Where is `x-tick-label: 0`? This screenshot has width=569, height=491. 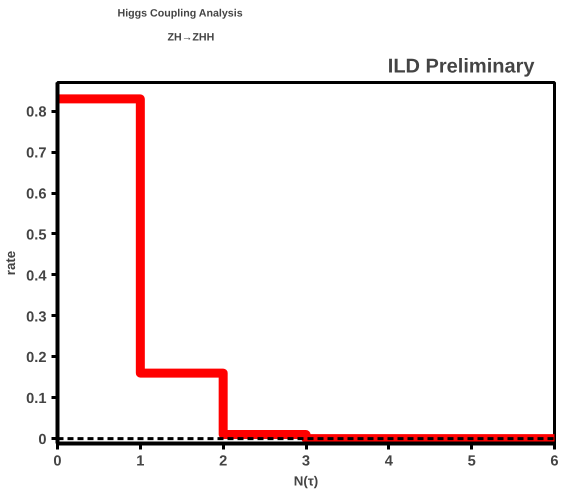 x-tick-label: 0 is located at coordinates (57, 462).